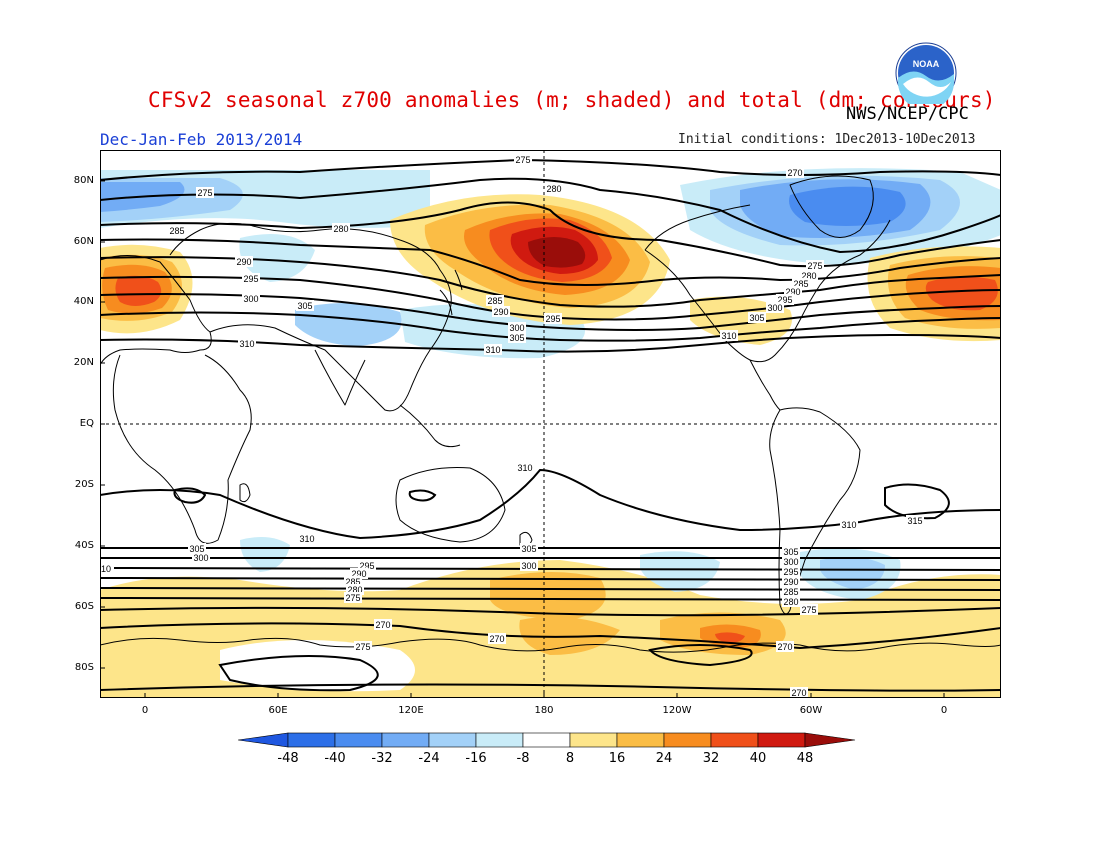  I want to click on coast-madagascar, so click(245, 493).